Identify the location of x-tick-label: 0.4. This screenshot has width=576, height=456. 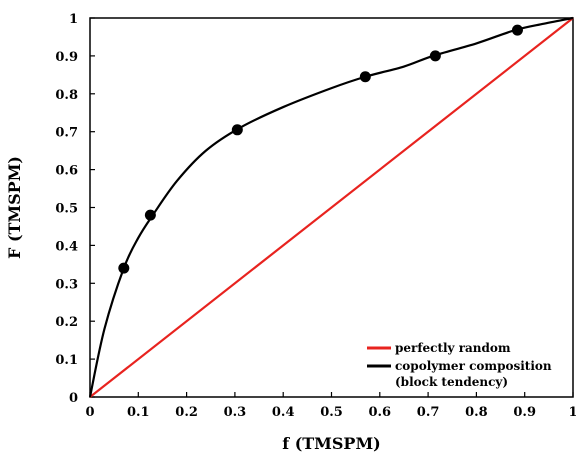
(283, 412).